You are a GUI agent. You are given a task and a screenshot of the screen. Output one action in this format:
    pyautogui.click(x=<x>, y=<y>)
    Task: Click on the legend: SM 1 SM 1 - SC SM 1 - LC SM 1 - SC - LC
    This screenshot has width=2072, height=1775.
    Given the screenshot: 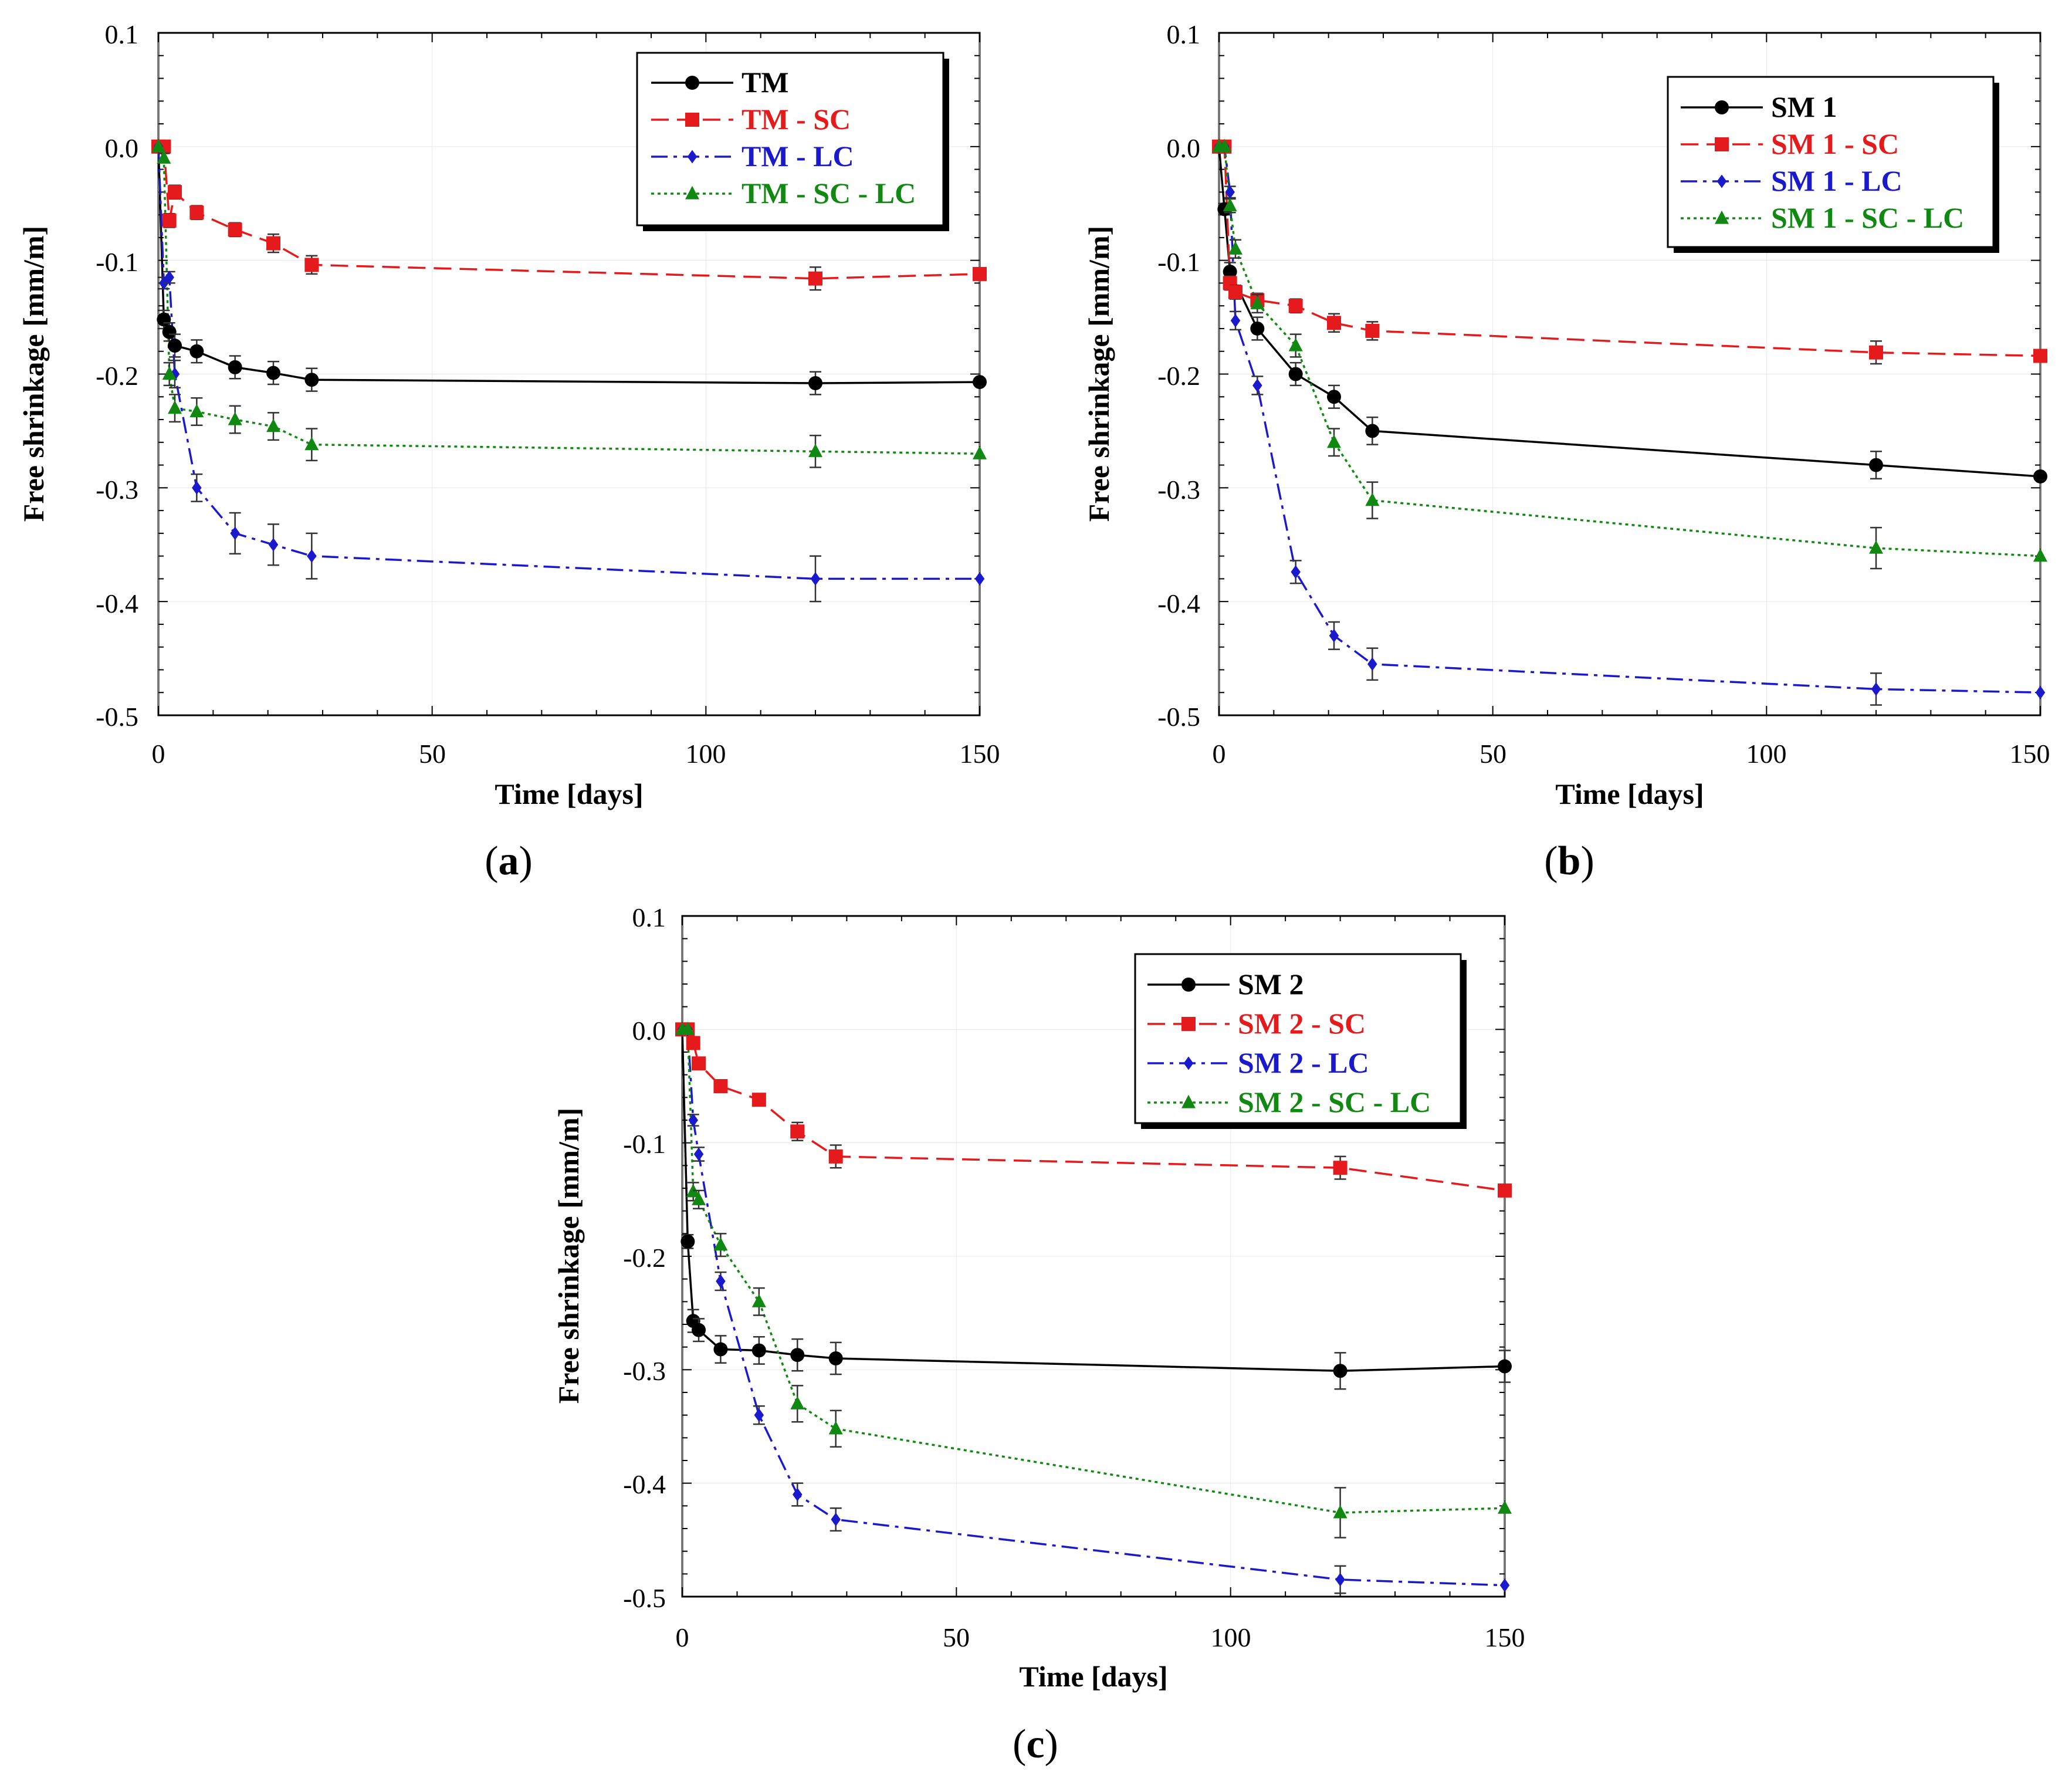 What is the action you would take?
    pyautogui.click(x=1833, y=165)
    